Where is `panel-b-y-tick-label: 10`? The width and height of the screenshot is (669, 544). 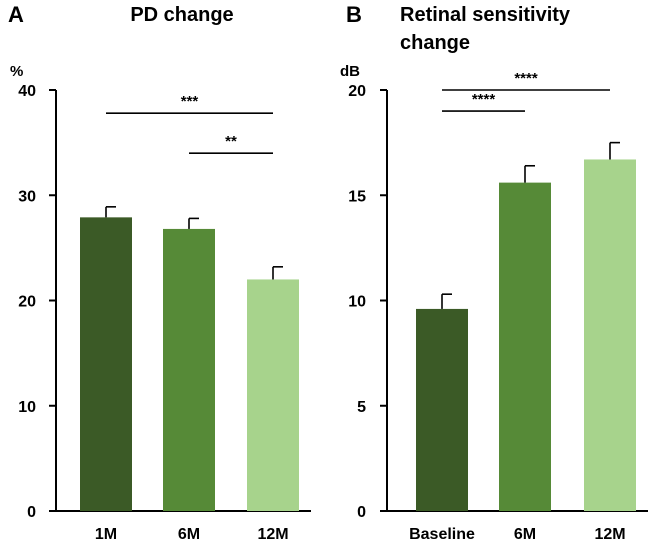 panel-b-y-tick-label: 10 is located at coordinates (357, 302).